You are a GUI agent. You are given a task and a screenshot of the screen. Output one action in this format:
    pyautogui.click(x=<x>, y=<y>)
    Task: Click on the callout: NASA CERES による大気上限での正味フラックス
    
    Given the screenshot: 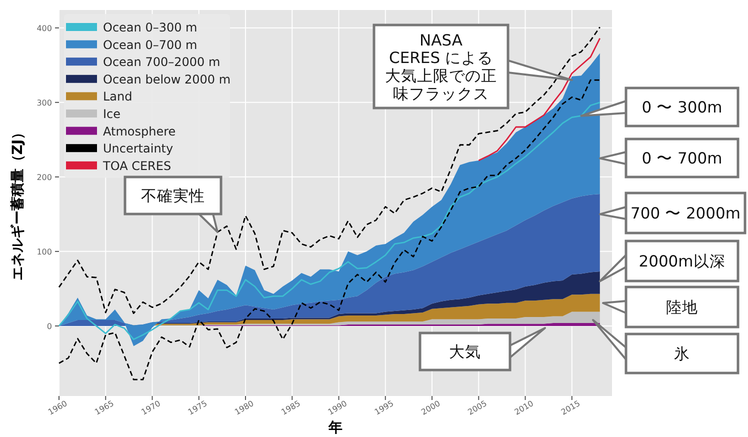 What is the action you would take?
    pyautogui.click(x=472, y=67)
    